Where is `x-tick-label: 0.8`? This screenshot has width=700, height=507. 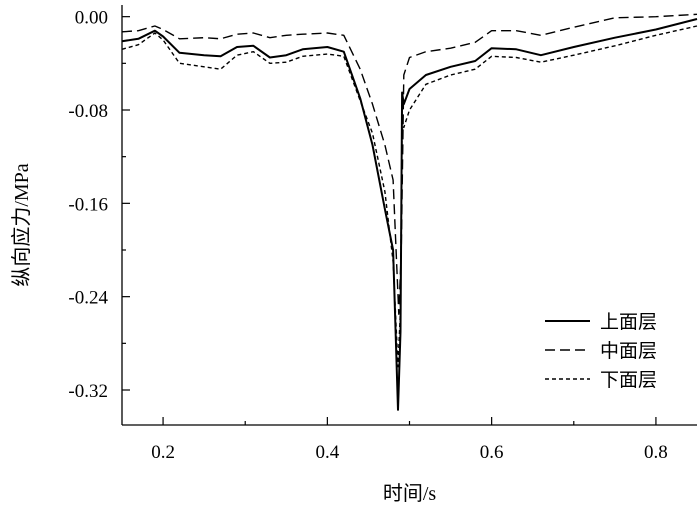
x-tick-label: 0.8 is located at coordinates (656, 452).